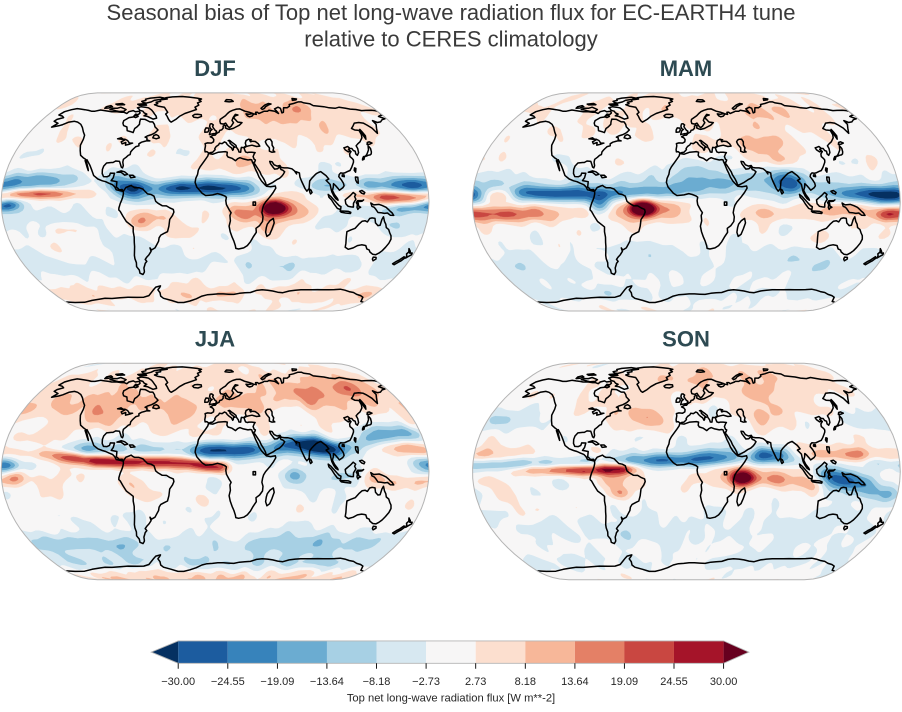 The height and width of the screenshot is (712, 902). I want to click on svg-text: 30.00, so click(724, 682).